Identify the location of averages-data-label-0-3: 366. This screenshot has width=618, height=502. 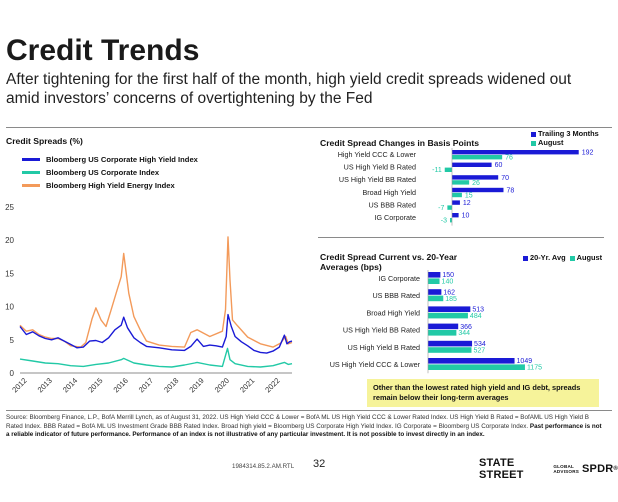
(466, 327).